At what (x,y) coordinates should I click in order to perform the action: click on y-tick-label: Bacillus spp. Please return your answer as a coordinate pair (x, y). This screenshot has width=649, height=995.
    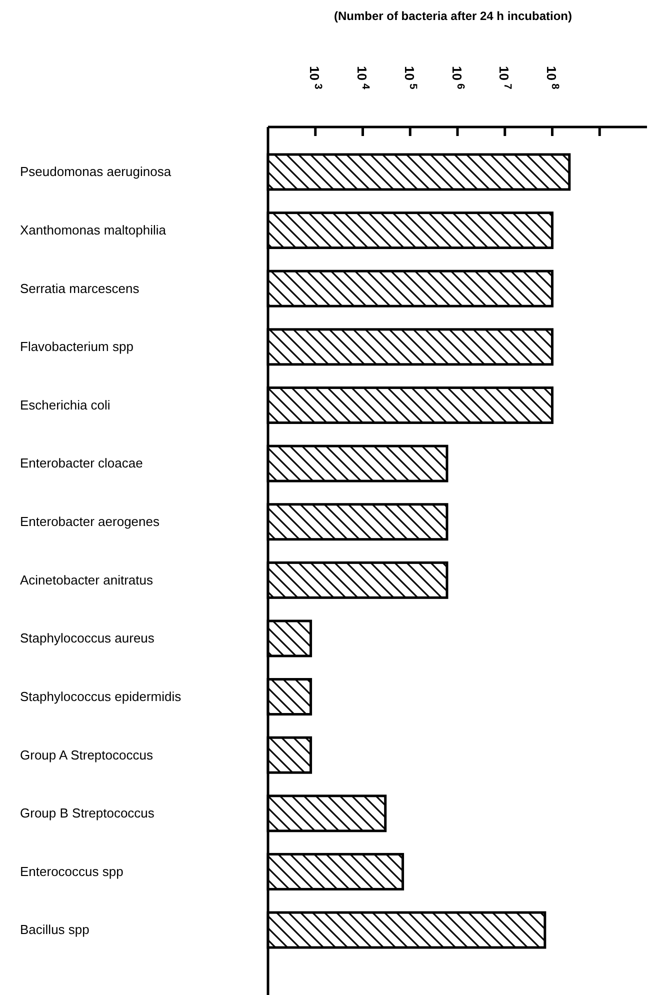
    Looking at the image, I should click on (55, 930).